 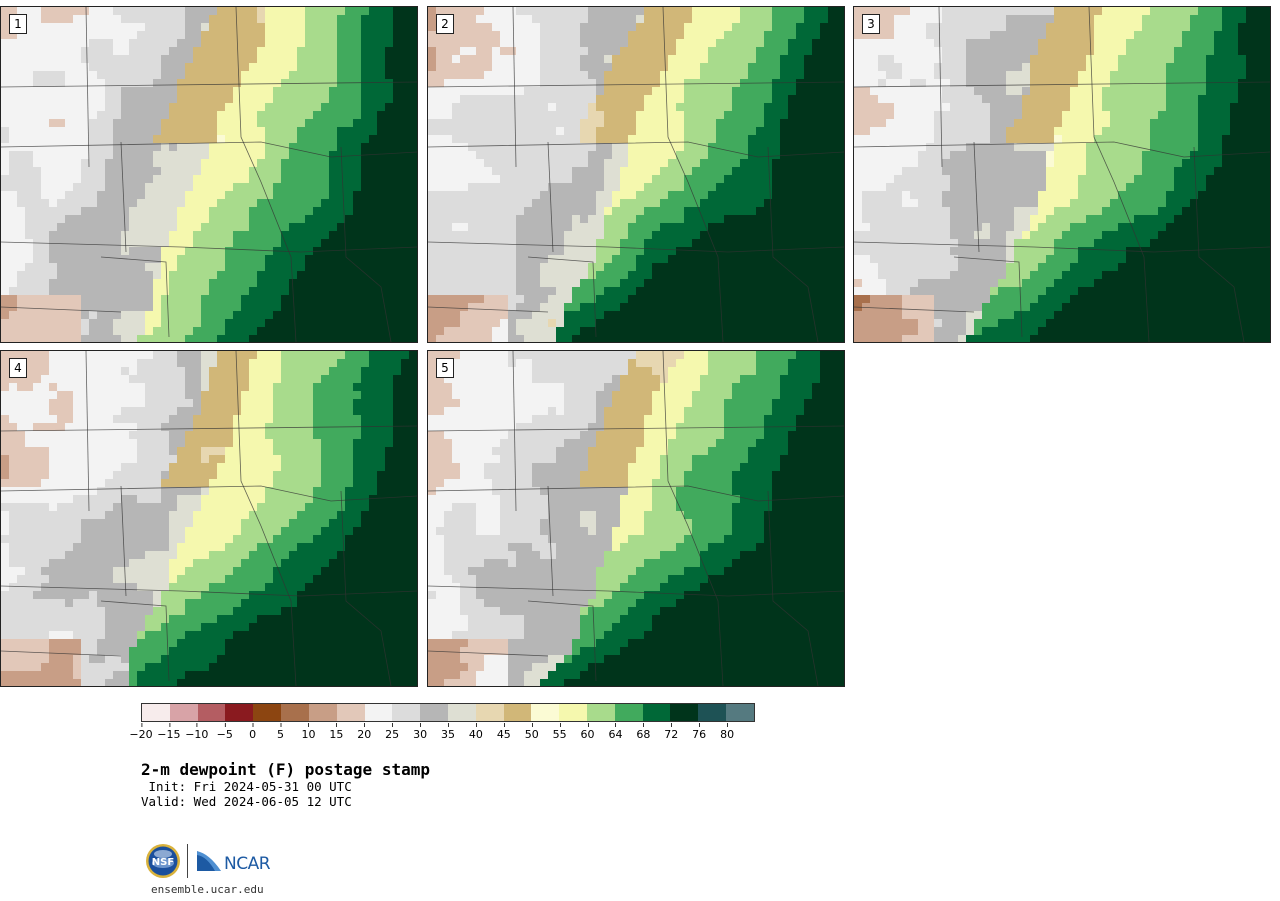 I want to click on ensemble-member-map-3: 3, so click(x=1062, y=174).